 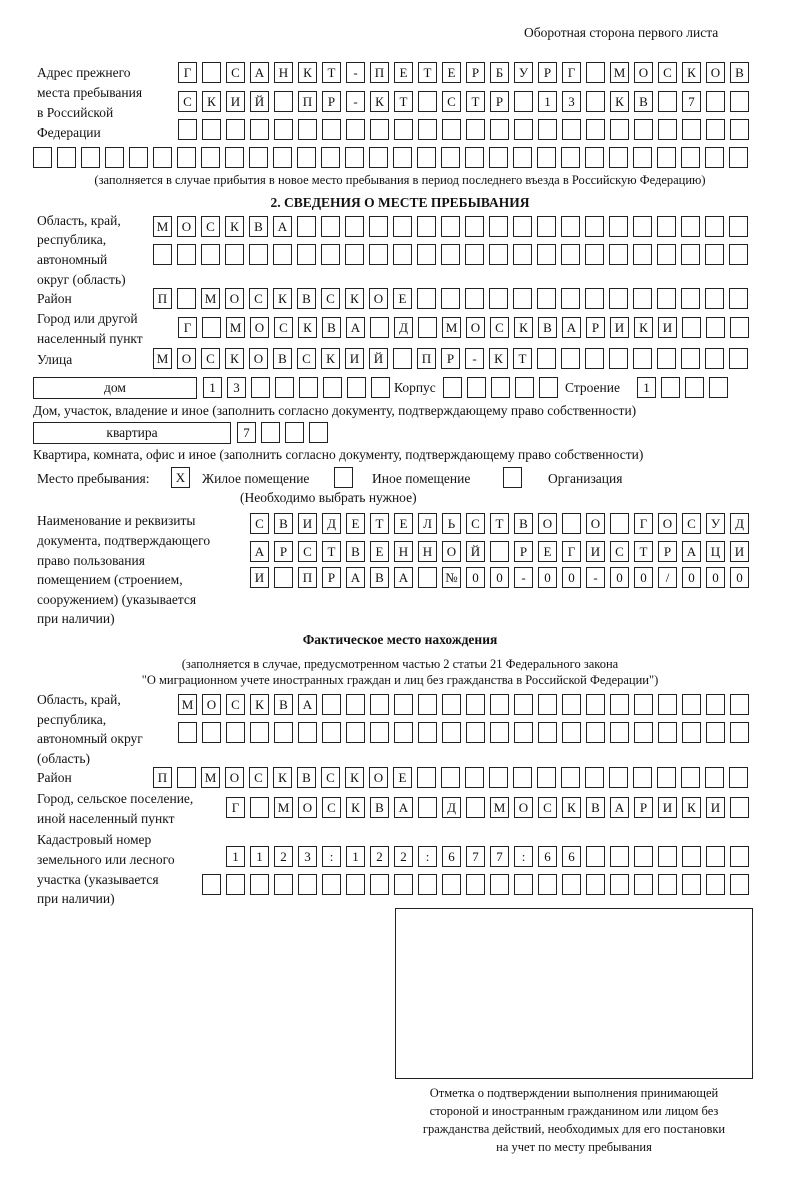 What do you see at coordinates (331, 523) in the screenshot?
I see `letter-box: Д` at bounding box center [331, 523].